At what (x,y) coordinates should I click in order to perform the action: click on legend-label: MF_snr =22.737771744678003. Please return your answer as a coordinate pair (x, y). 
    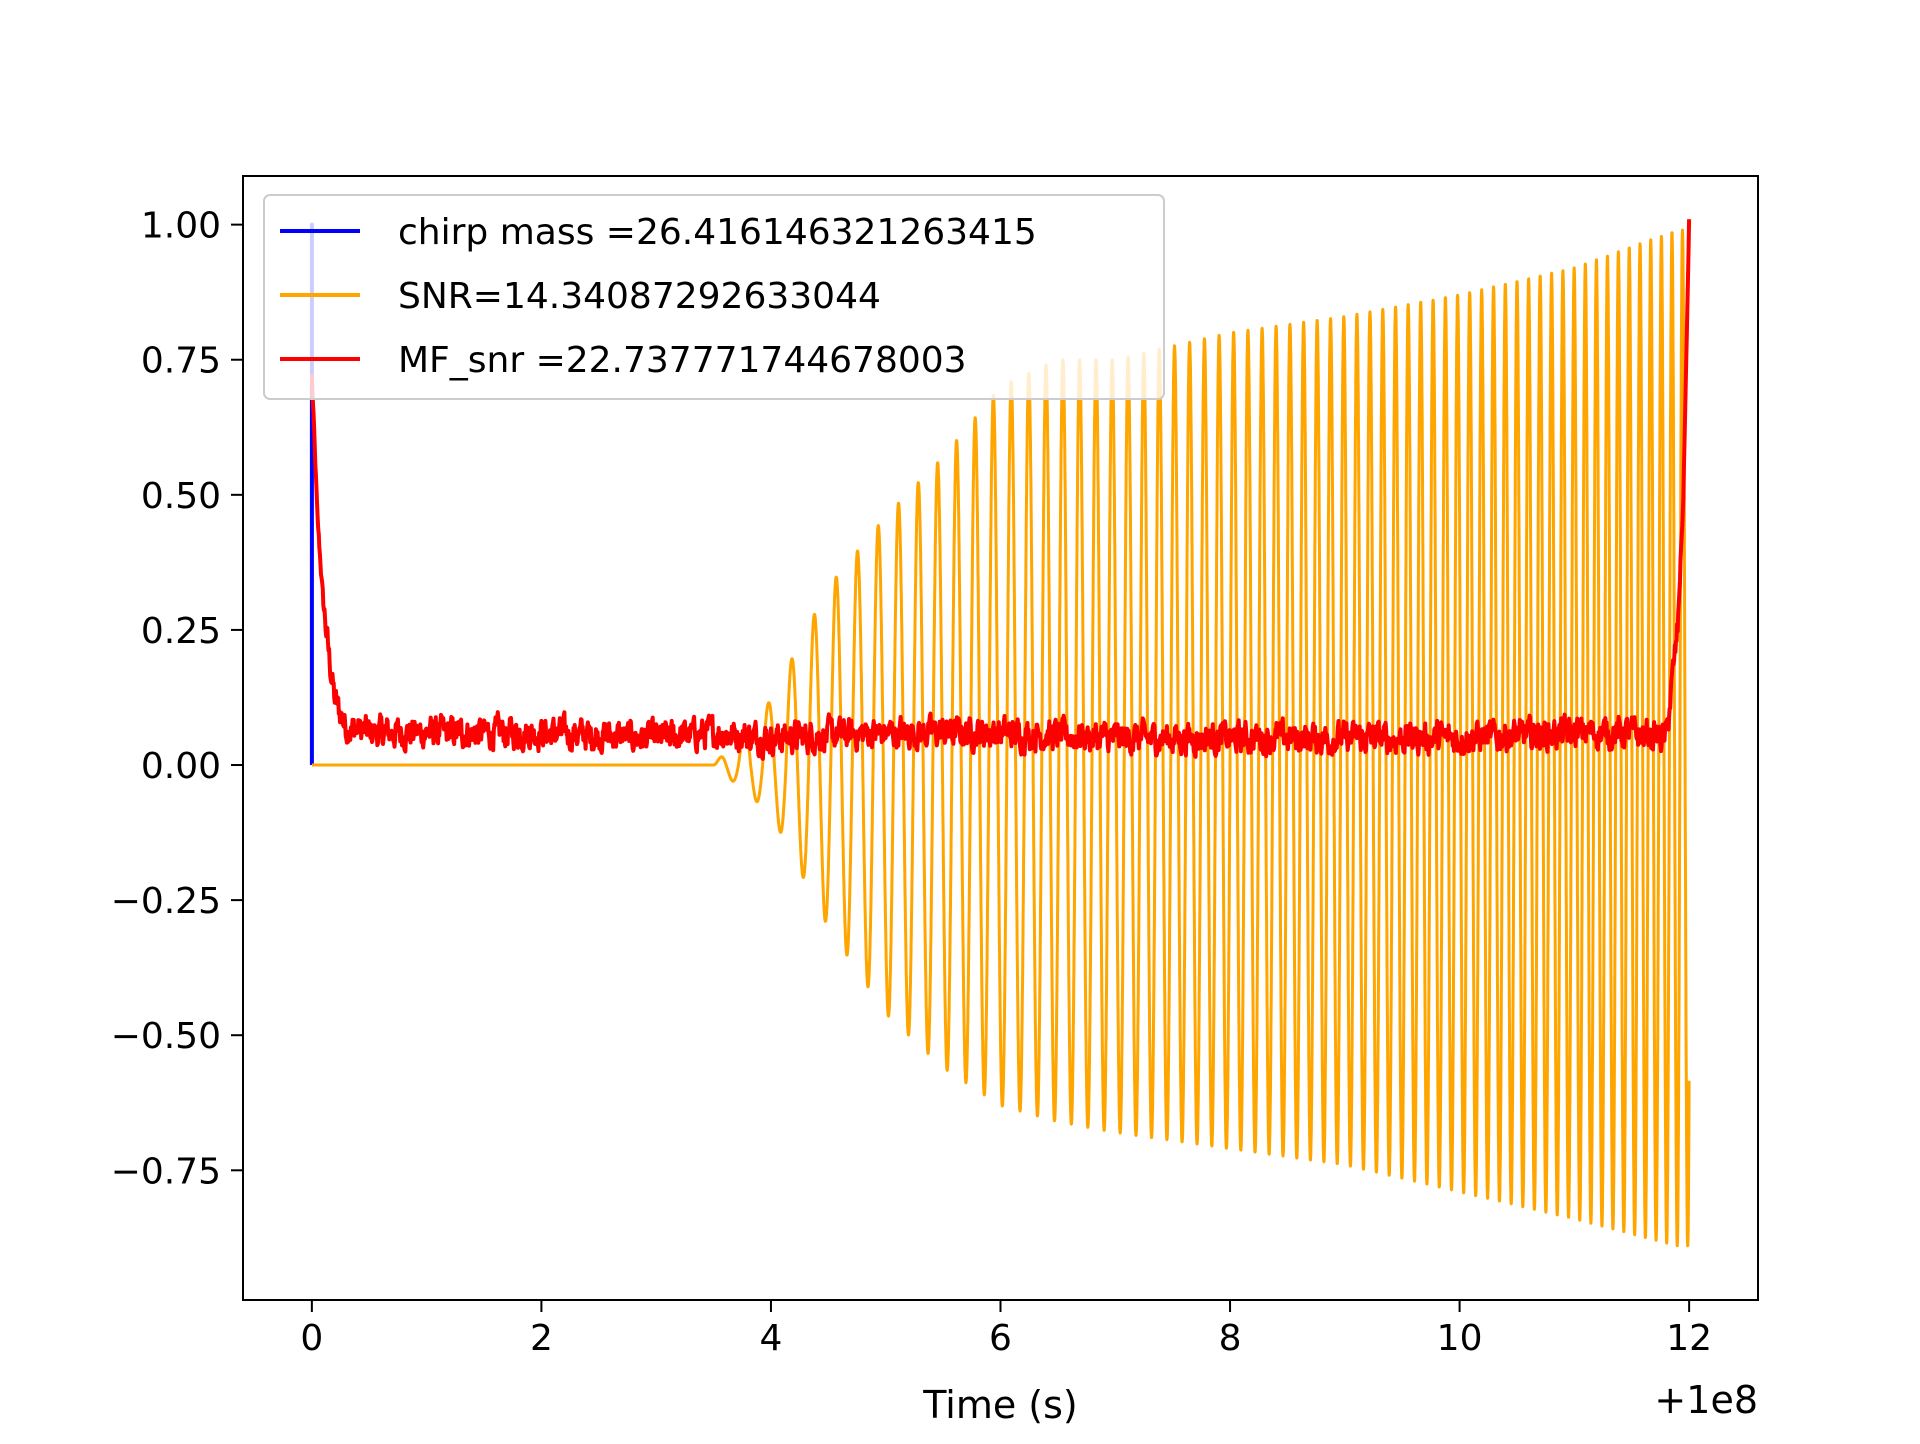
    Looking at the image, I should click on (682, 360).